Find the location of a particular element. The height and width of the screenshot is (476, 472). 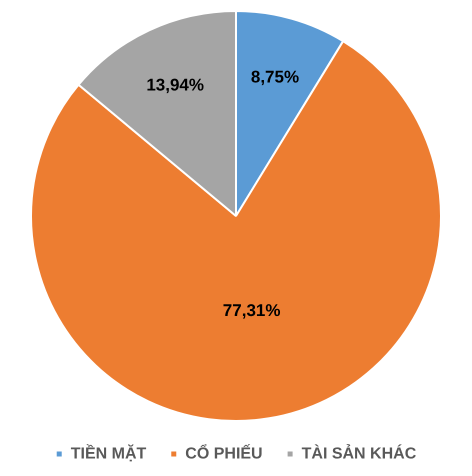

legend-label: CỔ PHIẾU is located at coordinates (224, 452).